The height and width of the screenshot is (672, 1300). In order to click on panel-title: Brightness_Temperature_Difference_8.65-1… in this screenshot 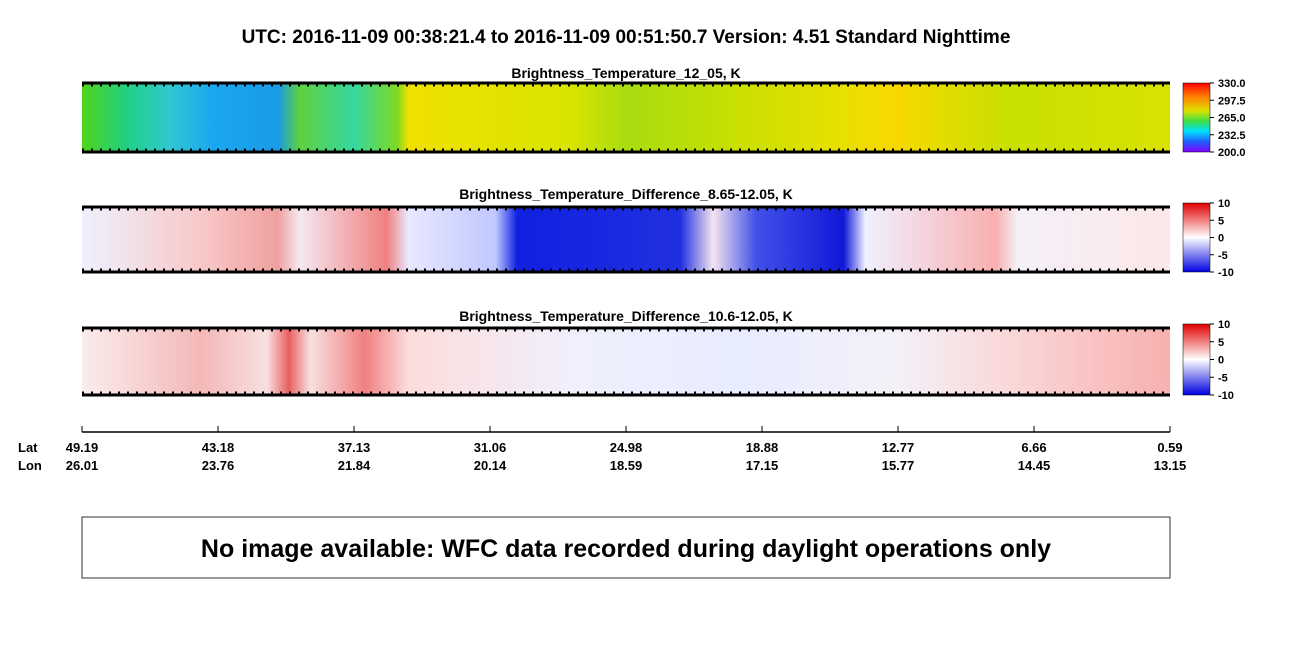, I will do `click(626, 194)`.